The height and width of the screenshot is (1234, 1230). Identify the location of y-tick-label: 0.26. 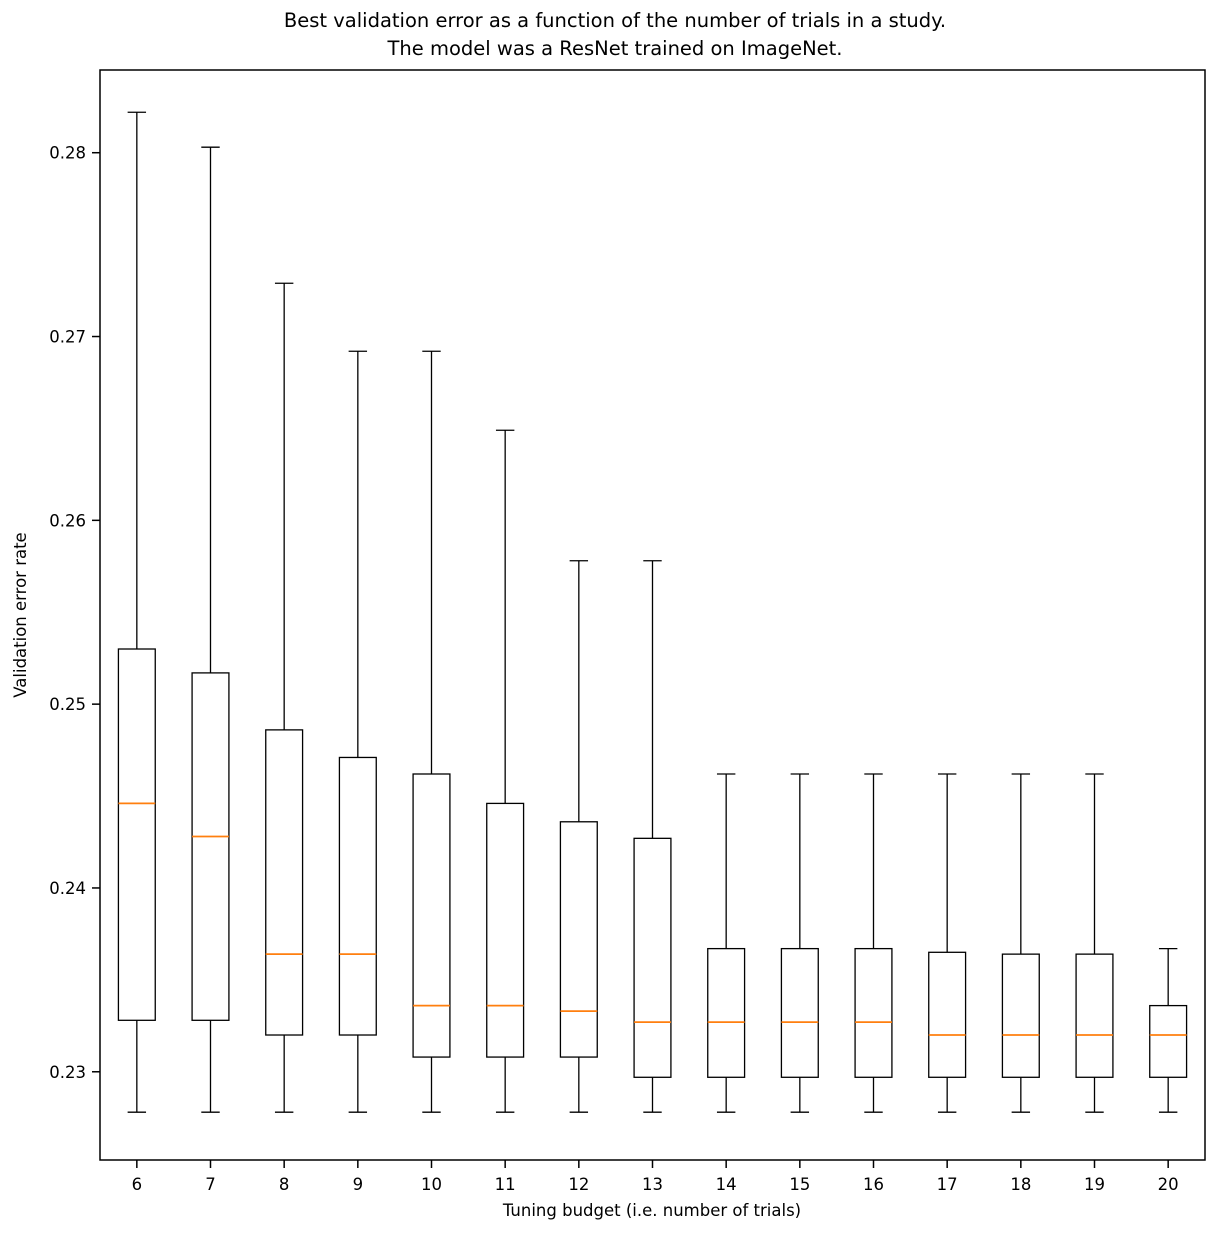
(67, 520).